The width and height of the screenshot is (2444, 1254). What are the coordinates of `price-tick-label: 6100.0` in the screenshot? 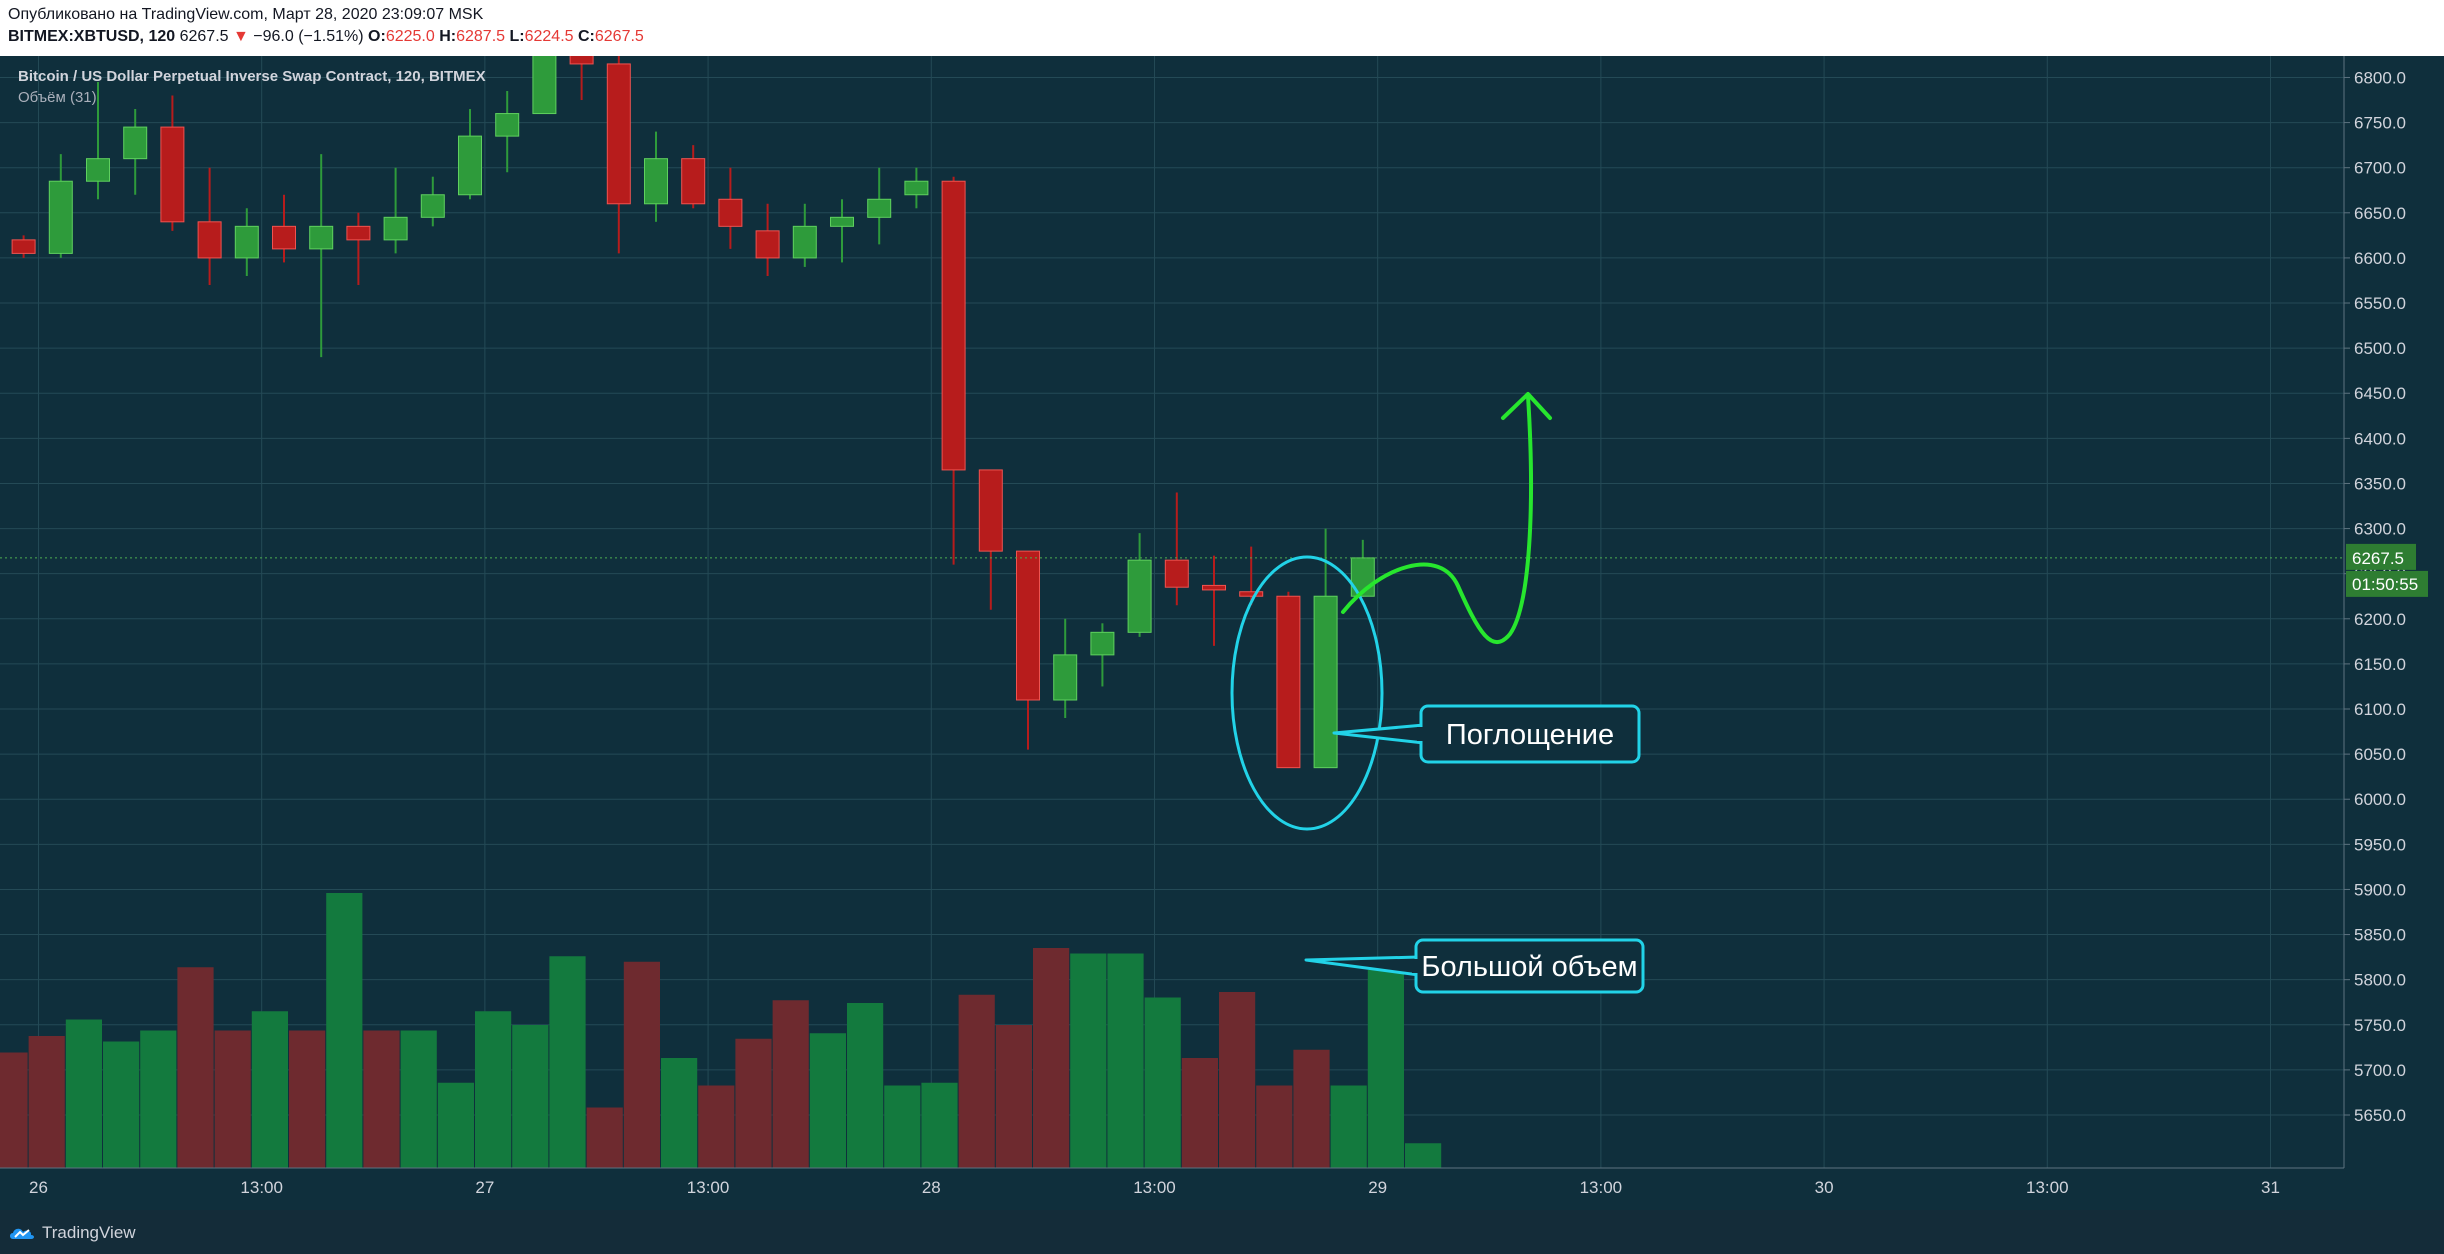 It's located at (2380, 709).